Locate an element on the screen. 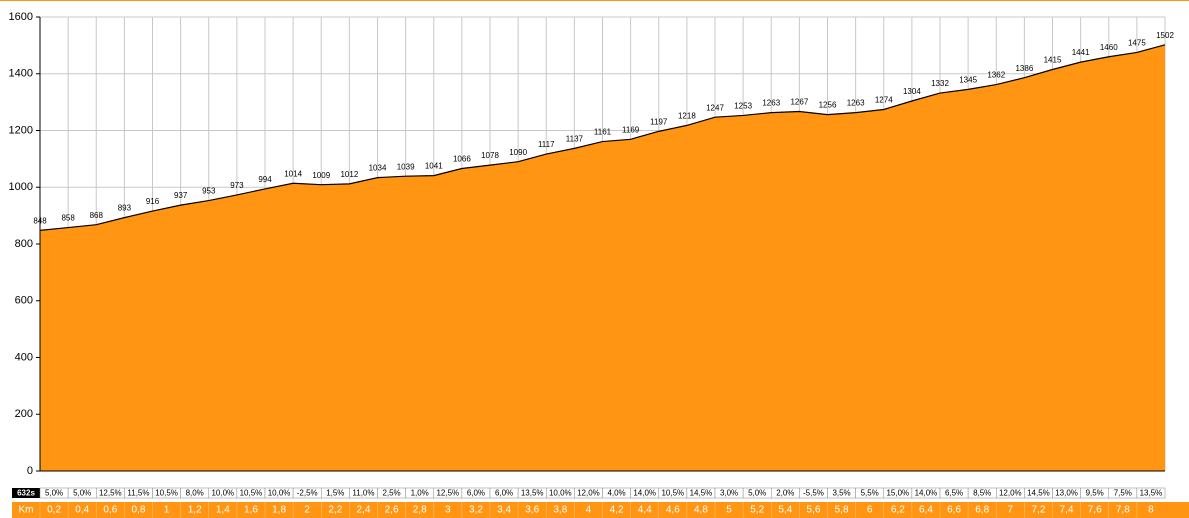  grade-label: 3,0% is located at coordinates (729, 493).